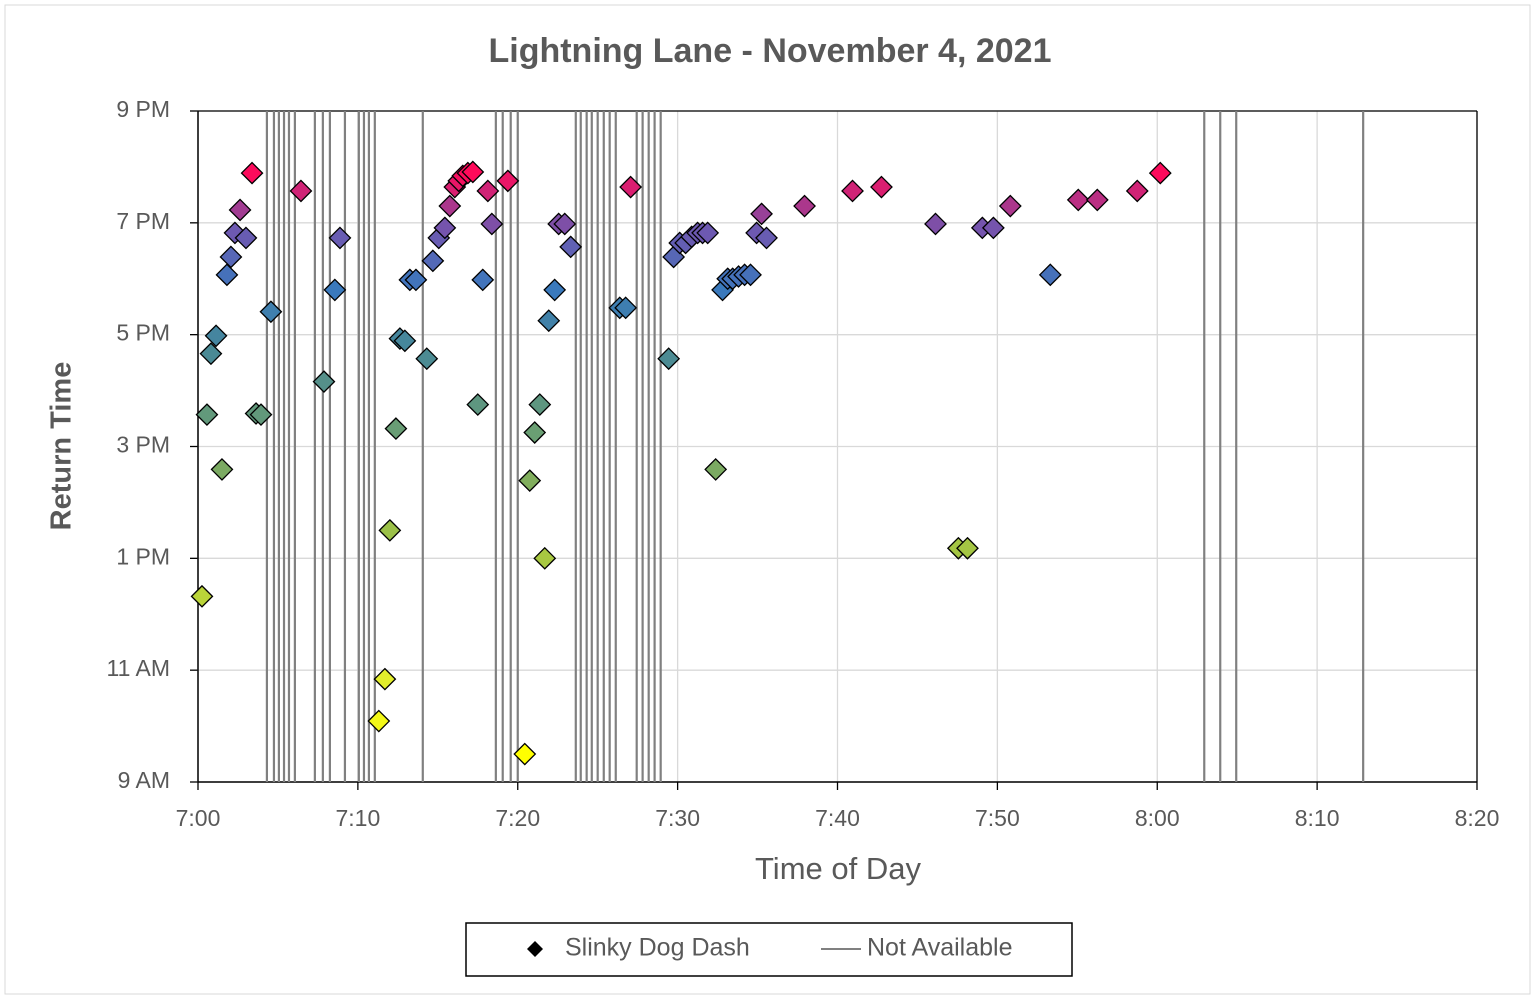  Describe the element at coordinates (357, 818) in the screenshot. I see `x-tick-label: 7:10` at that location.